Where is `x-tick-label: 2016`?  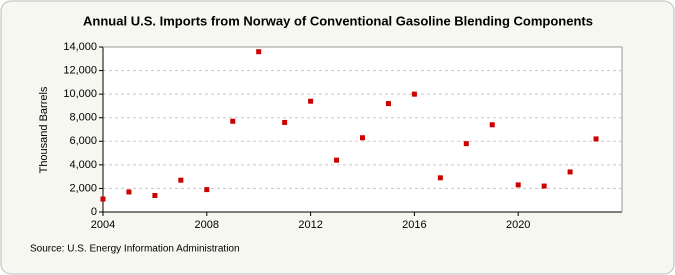
x-tick-label: 2016 is located at coordinates (414, 225).